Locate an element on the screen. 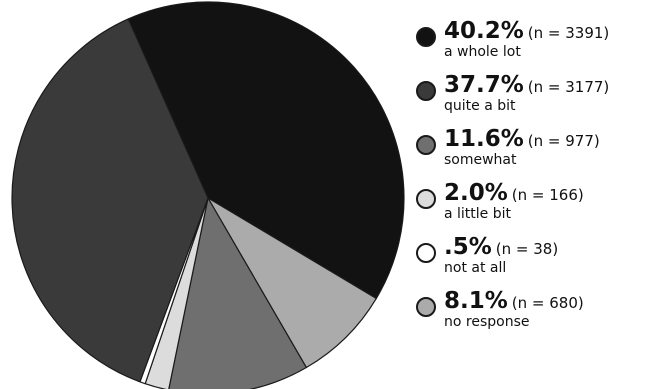 This screenshot has width=649, height=389. legend-label: a little bit is located at coordinates (478, 214).